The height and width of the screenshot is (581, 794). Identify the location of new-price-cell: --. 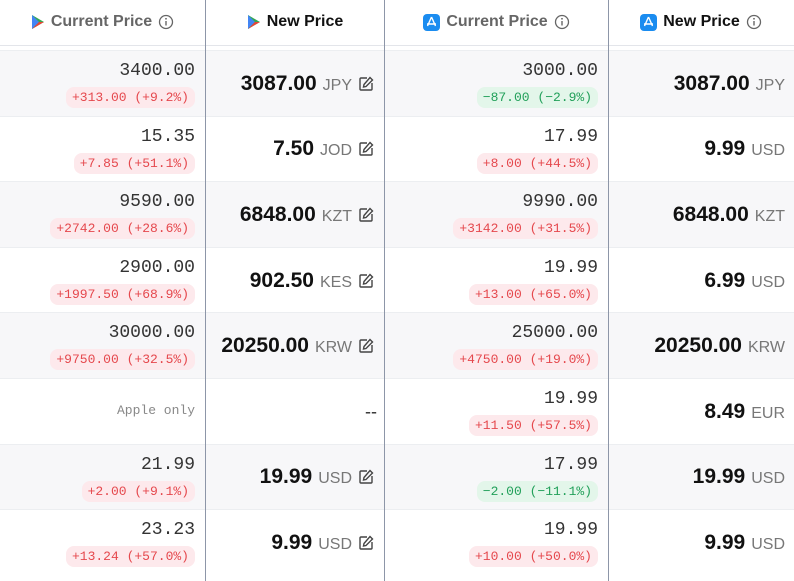
(295, 412).